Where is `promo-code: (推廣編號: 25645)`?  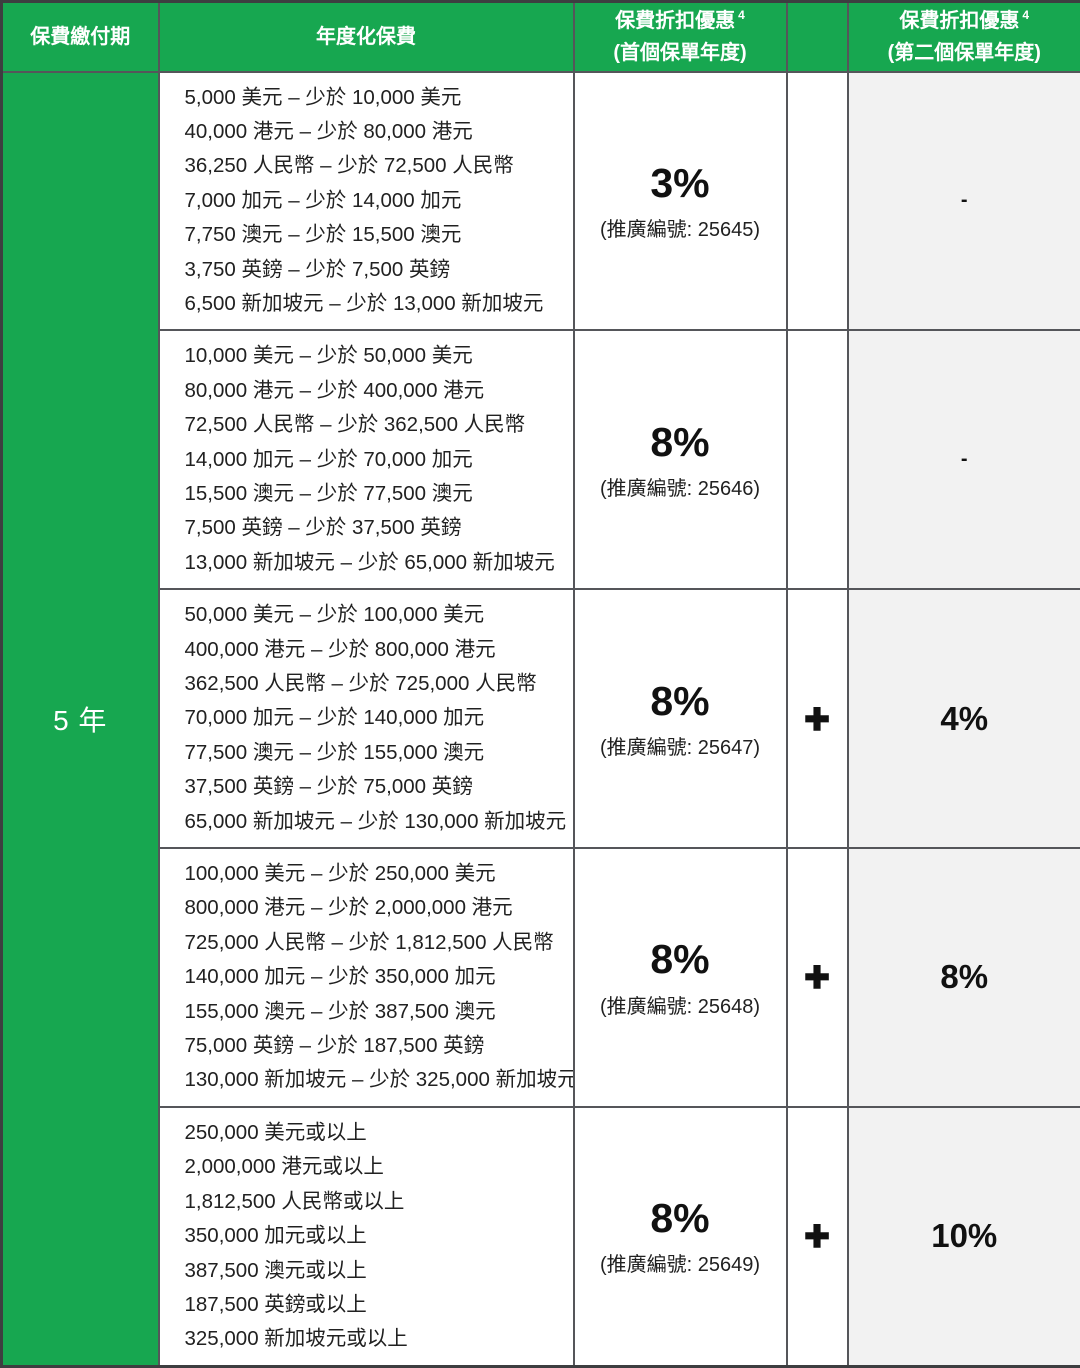
promo-code: (推廣編號: 25645) is located at coordinates (680, 227).